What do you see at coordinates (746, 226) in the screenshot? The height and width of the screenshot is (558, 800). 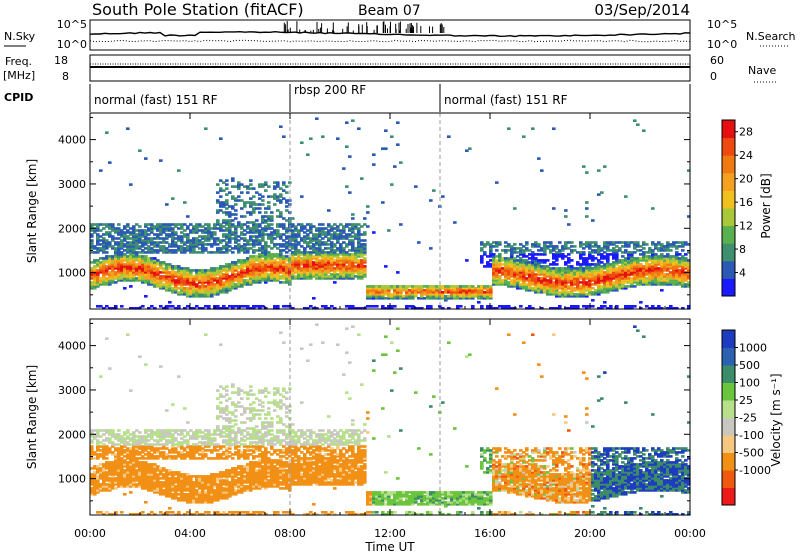 I see `power-colorbar-tick-label: 12` at bounding box center [746, 226].